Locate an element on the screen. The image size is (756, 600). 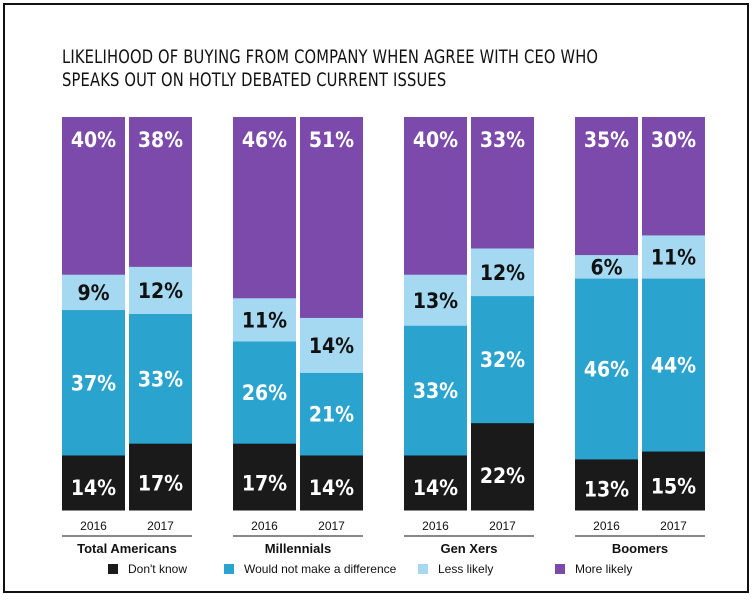
data-label-millennials-2017-no_difference: 21% is located at coordinates (331, 415).